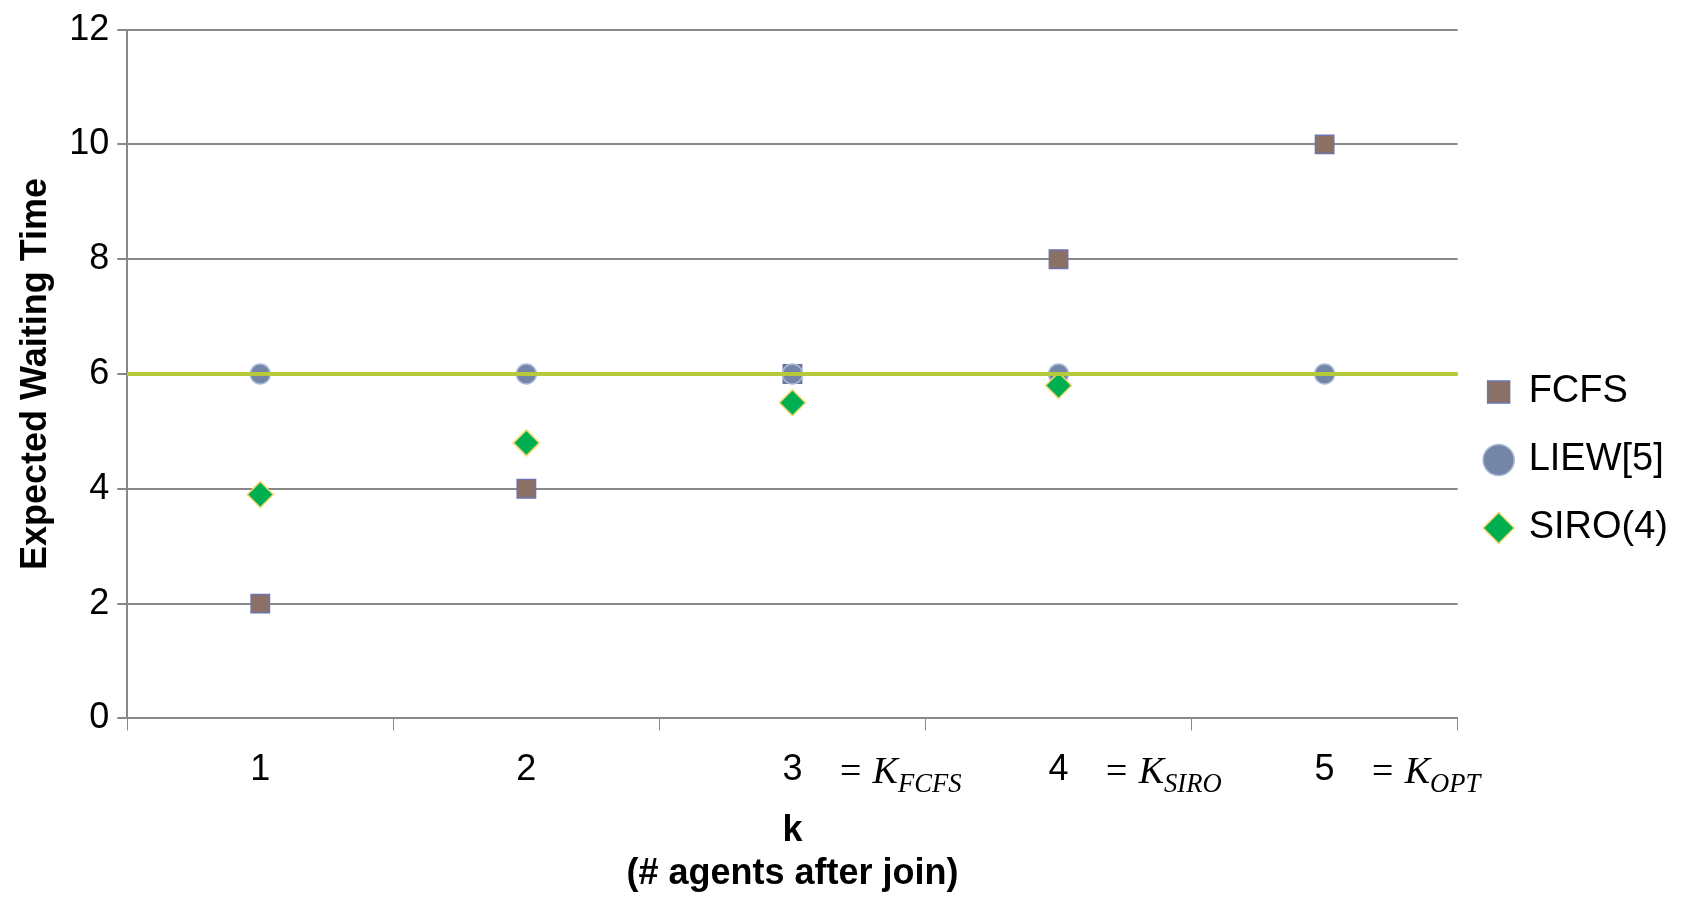 Image resolution: width=1688 pixels, height=900 pixels. What do you see at coordinates (99, 486) in the screenshot?
I see `y-tick-label: 4` at bounding box center [99, 486].